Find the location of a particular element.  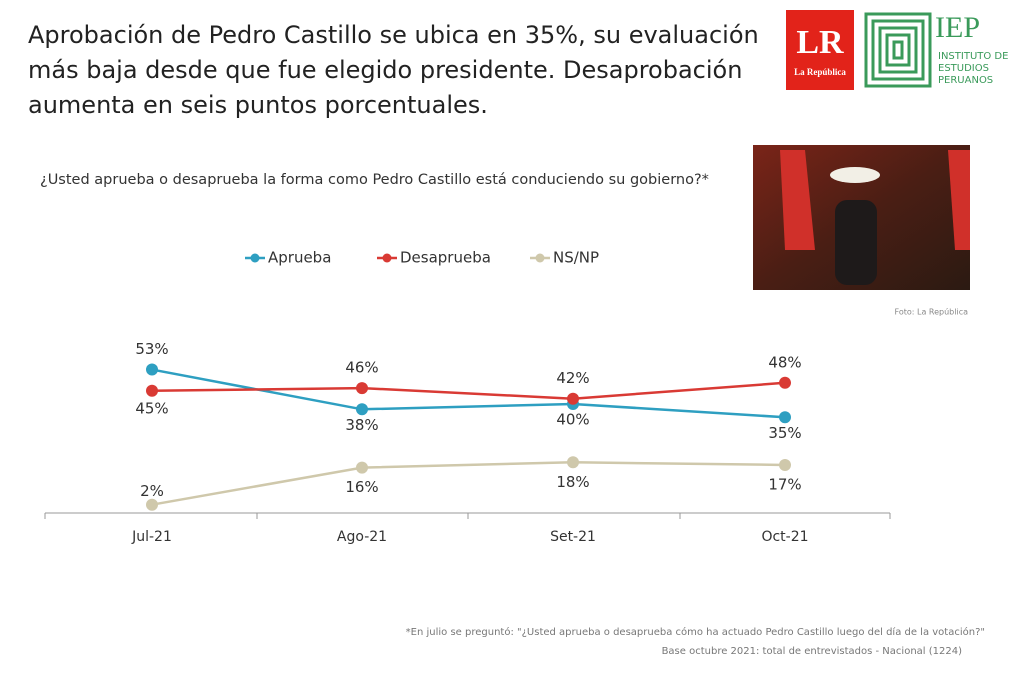

lr-text: LR is located at coordinates (820, 42).